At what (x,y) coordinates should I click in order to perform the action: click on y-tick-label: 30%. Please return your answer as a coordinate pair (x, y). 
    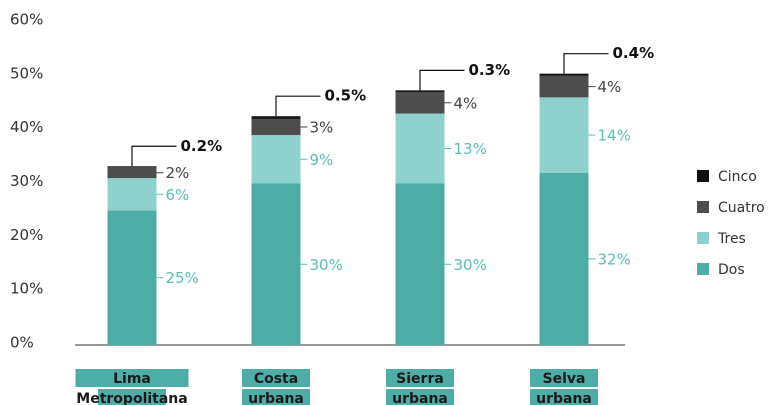
    Looking at the image, I should click on (26, 181).